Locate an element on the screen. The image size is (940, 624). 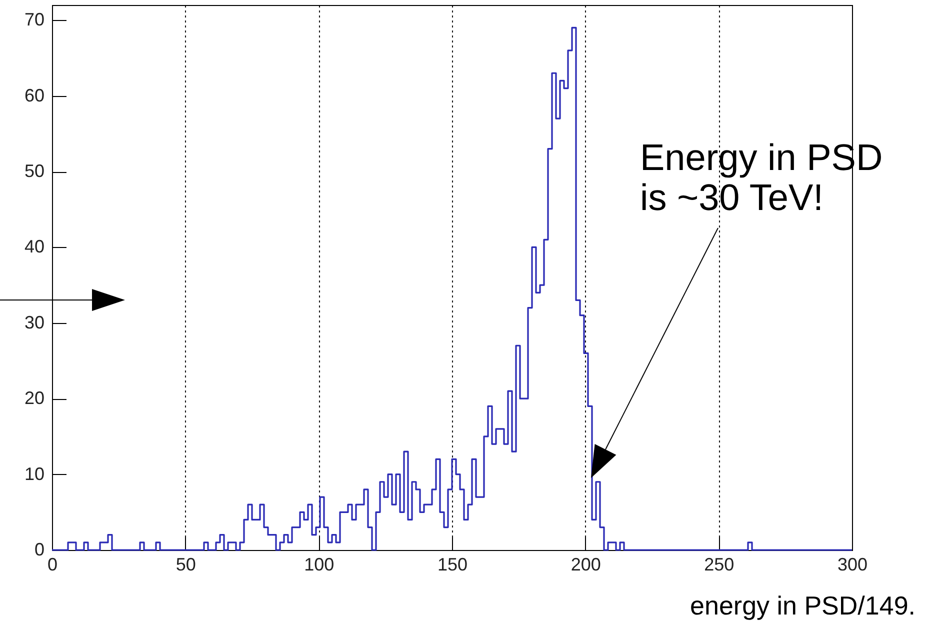
x-tick-label: 50 is located at coordinates (186, 564).